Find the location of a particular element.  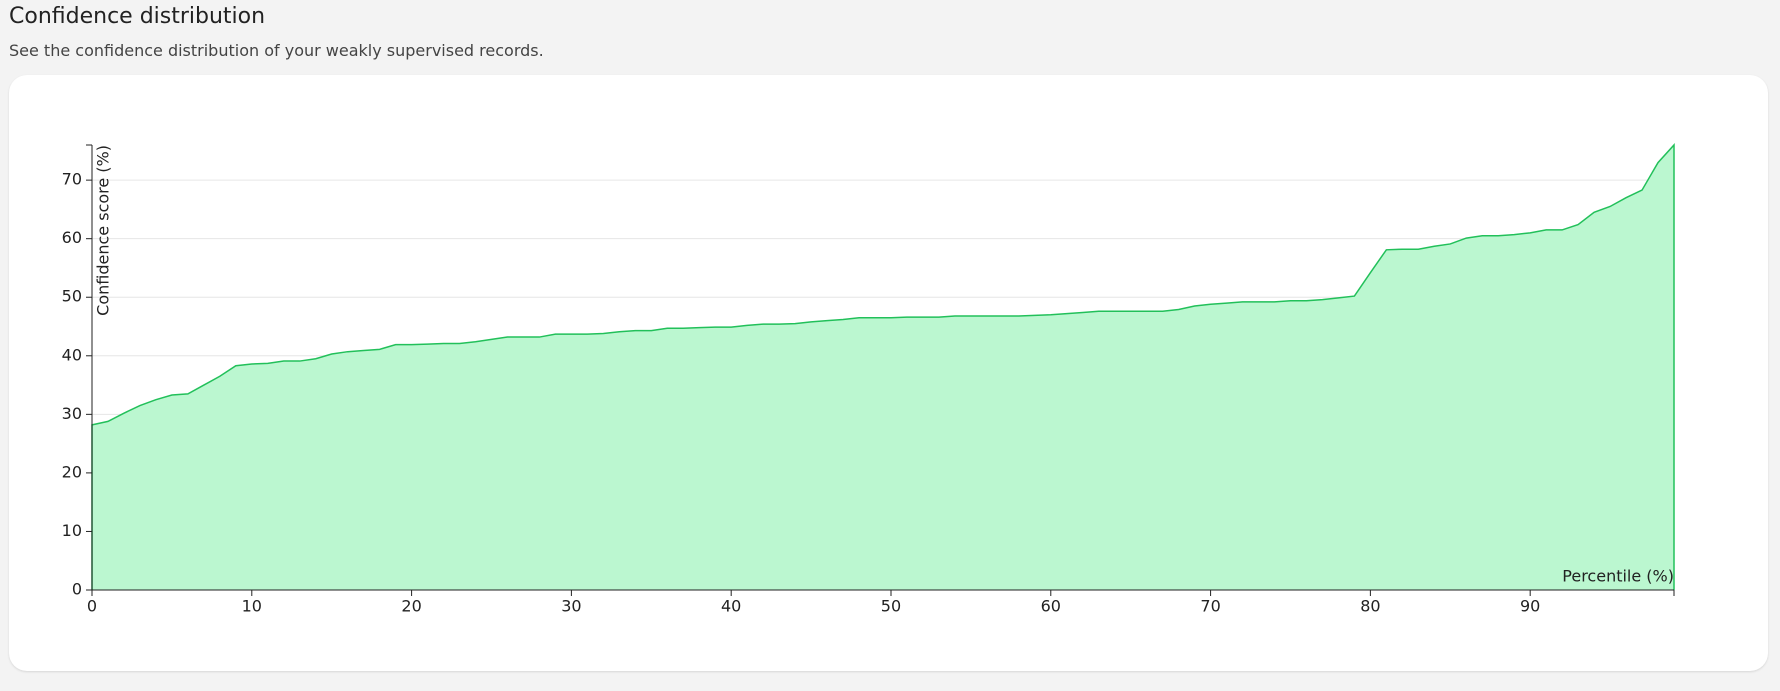

y-tick-label: 60 is located at coordinates (72, 237).